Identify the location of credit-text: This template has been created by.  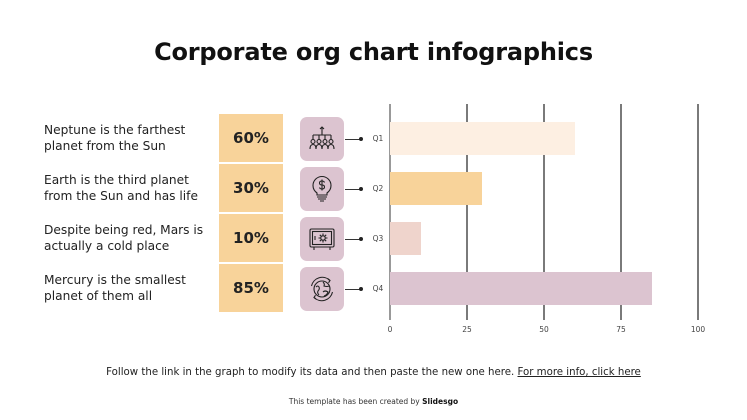
(355, 401).